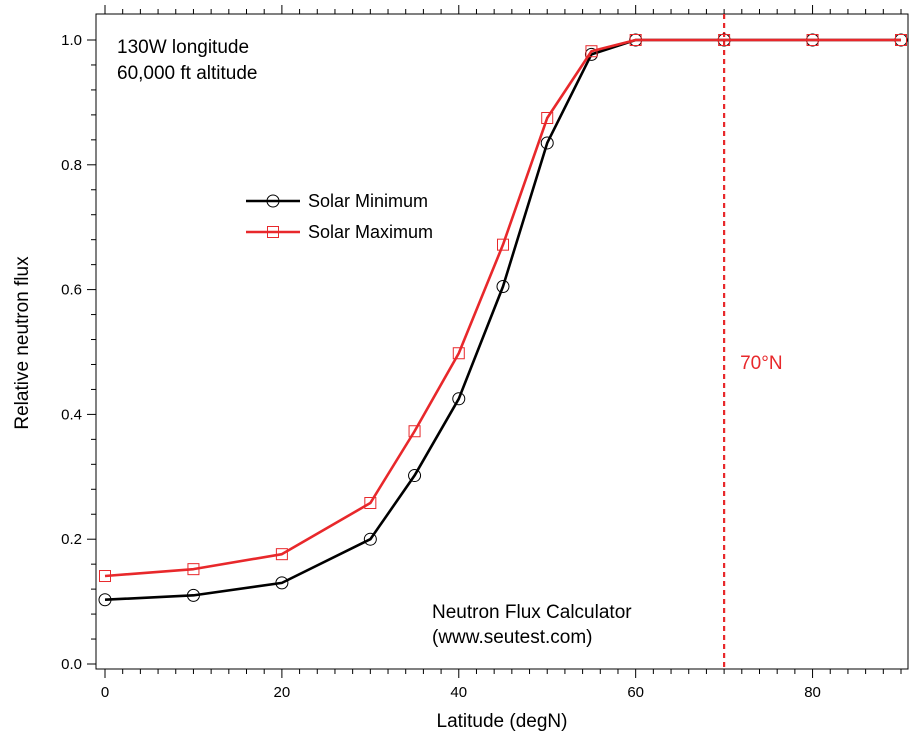  I want to click on x-axis-label: Latitude (degN), so click(502, 721).